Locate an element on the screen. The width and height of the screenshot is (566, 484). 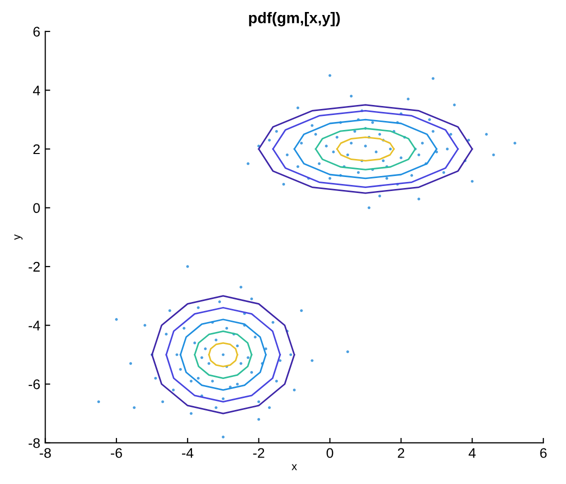
x-tick-label: -4 is located at coordinates (188, 453).